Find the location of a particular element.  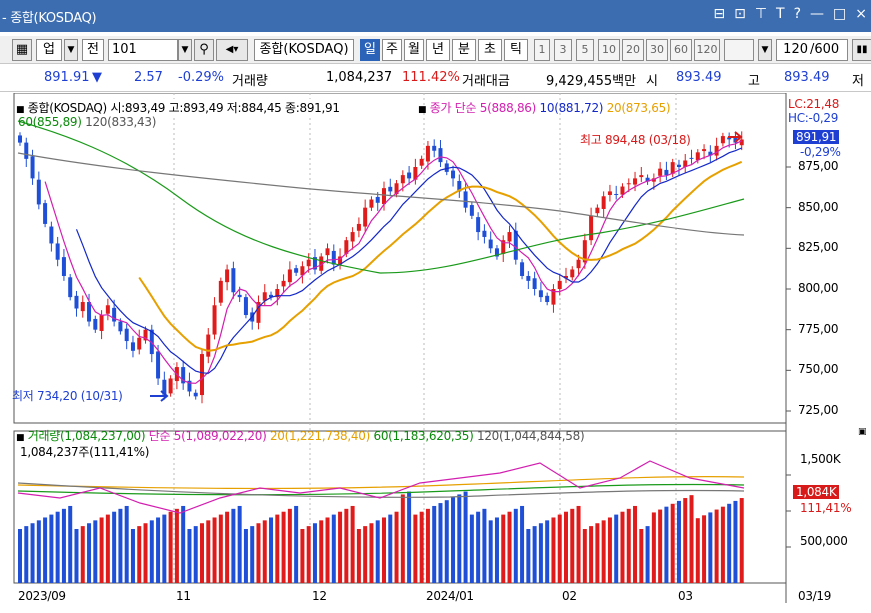

interval-120: 120 is located at coordinates (707, 50).